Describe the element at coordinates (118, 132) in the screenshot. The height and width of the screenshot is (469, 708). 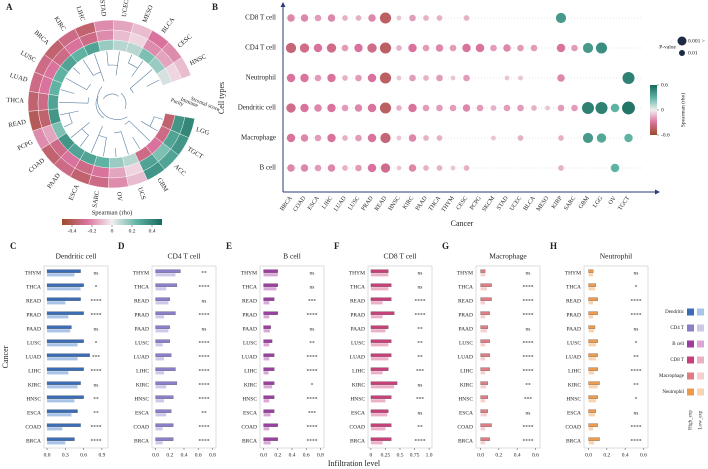
I see `dendrogram-arc` at that location.